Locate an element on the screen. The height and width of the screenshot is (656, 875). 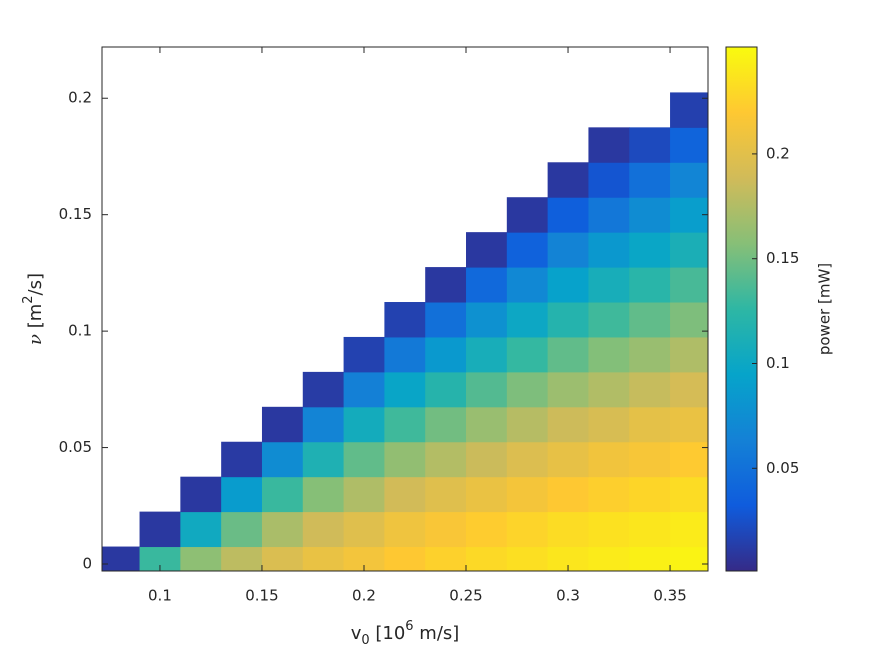
colorbar-tick-label: 0.05 is located at coordinates (782, 468).